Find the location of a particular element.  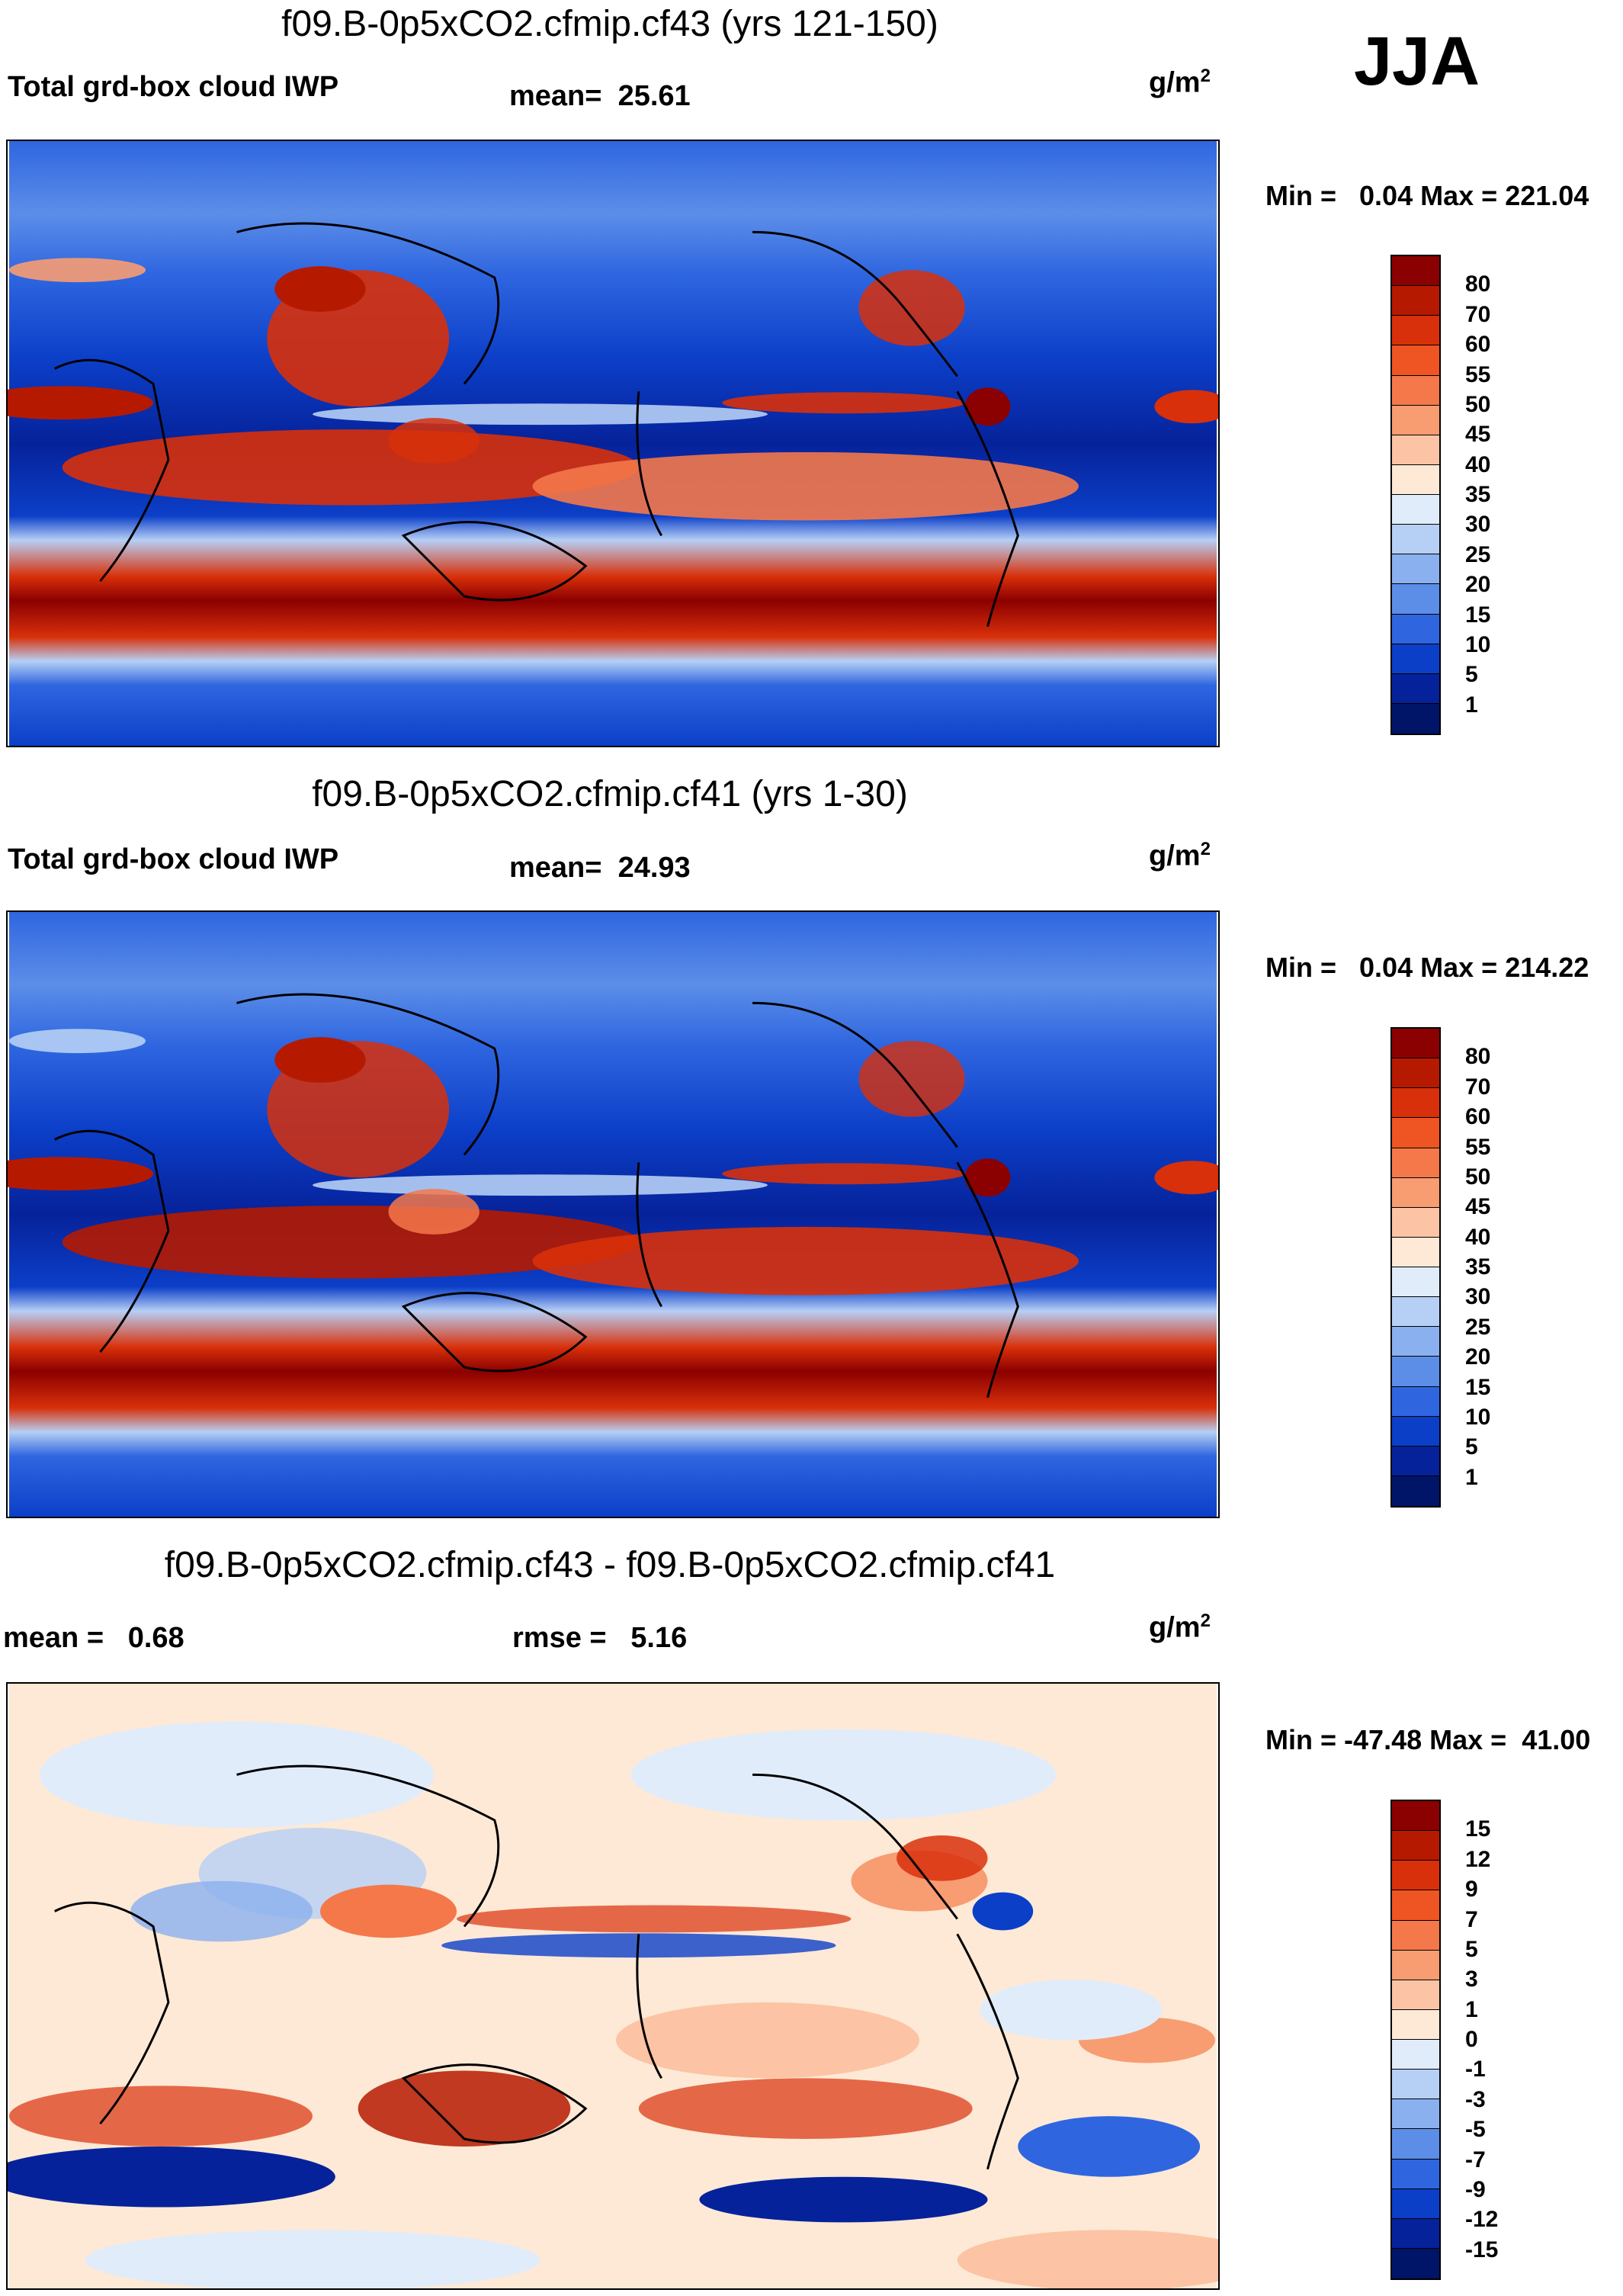

panel-2-title: f09.B-0p5xCO2.cfmip.cf41 (yrs 1-30) is located at coordinates (610, 794).